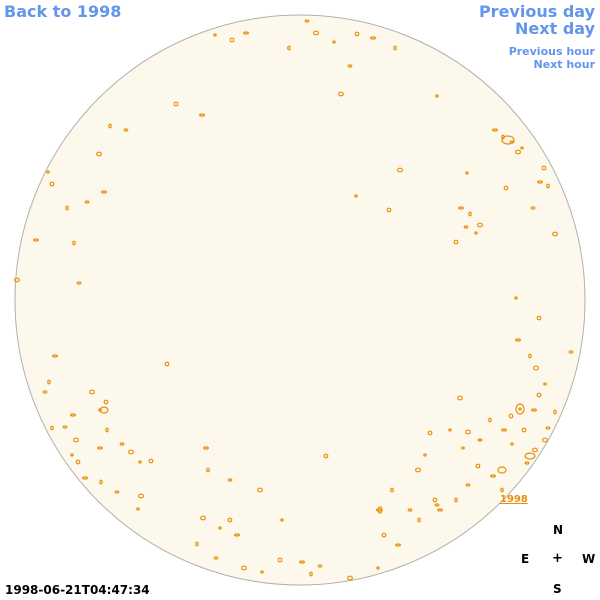 The height and width of the screenshot is (600, 600). What do you see at coordinates (557, 558) in the screenshot?
I see `compass-center-icon: +` at bounding box center [557, 558].